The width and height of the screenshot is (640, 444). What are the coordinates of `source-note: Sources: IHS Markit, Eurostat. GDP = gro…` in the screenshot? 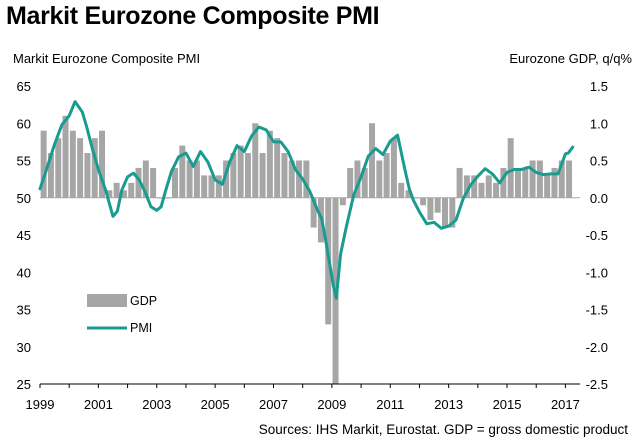 It's located at (443, 429).